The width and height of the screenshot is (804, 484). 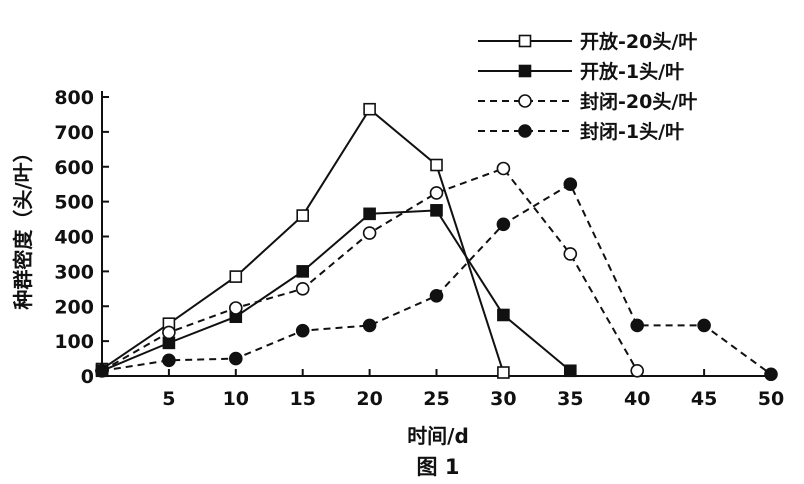 What do you see at coordinates (638, 41) in the screenshot?
I see `legend-label: 开放-20头/叶` at bounding box center [638, 41].